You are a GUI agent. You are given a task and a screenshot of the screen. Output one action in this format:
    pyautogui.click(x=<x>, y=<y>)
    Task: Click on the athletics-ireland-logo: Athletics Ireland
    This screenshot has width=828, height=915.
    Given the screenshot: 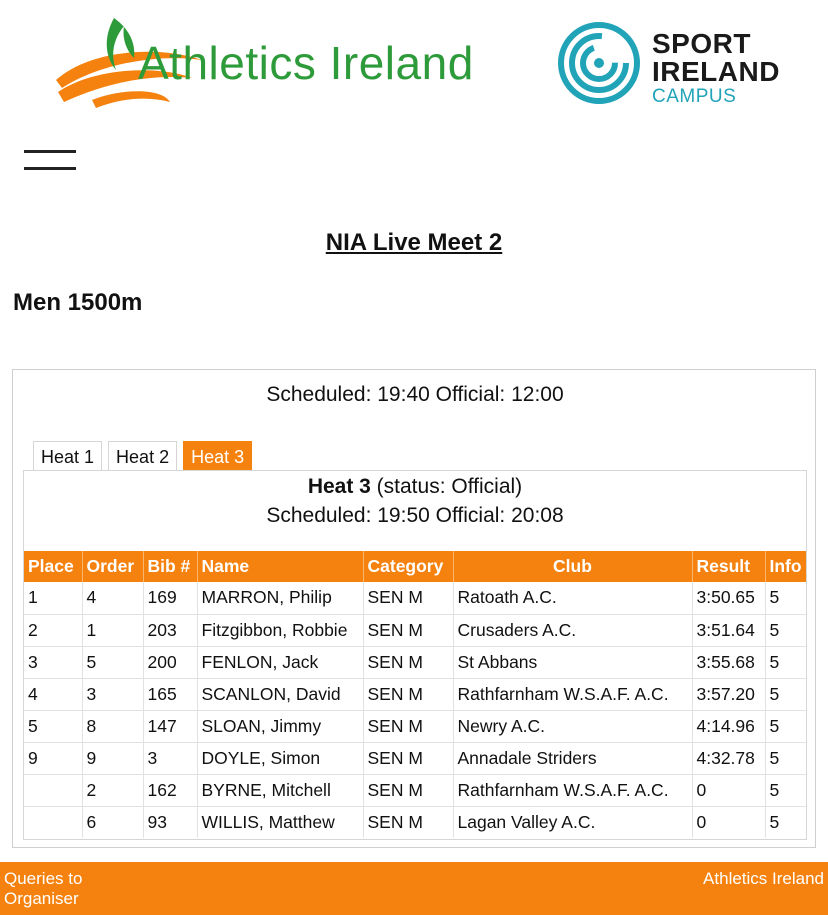 What is the action you would take?
    pyautogui.click(x=282, y=60)
    